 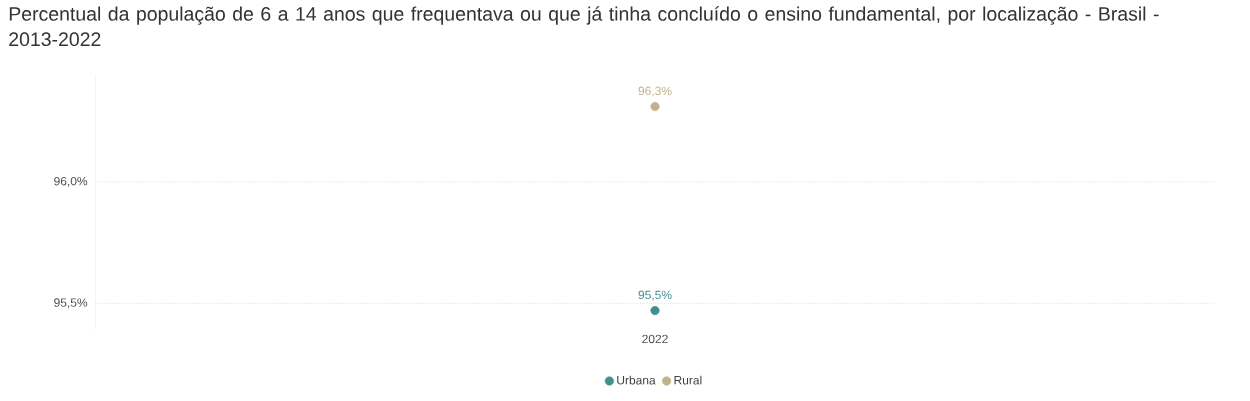 What do you see at coordinates (584, 26) in the screenshot?
I see `chart-title: Percentual da população de 6 a 14 anos que frequentava ou que já tinha concluído o ensino fundamental, por localização - Brasil - 2013-2022` at bounding box center [584, 26].